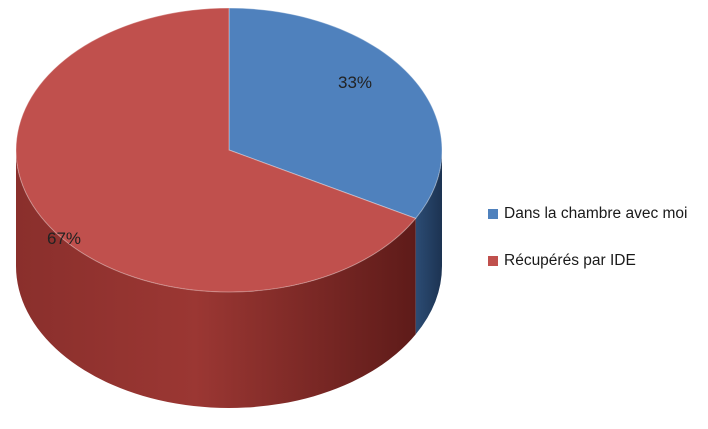  What do you see at coordinates (64, 238) in the screenshot?
I see `data-label-1: 67%` at bounding box center [64, 238].